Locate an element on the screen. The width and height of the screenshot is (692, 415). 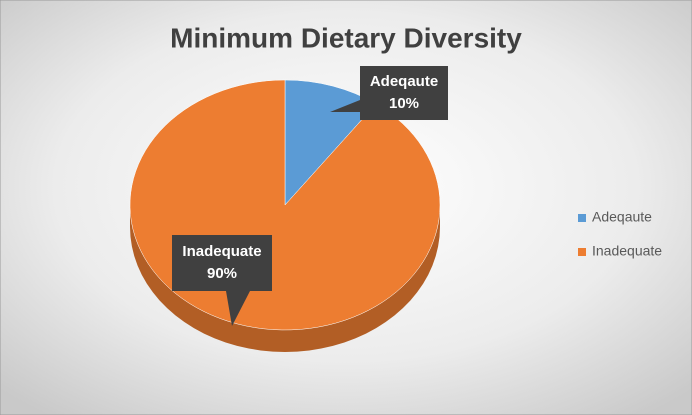
label-category: Adeqaute is located at coordinates (404, 81).